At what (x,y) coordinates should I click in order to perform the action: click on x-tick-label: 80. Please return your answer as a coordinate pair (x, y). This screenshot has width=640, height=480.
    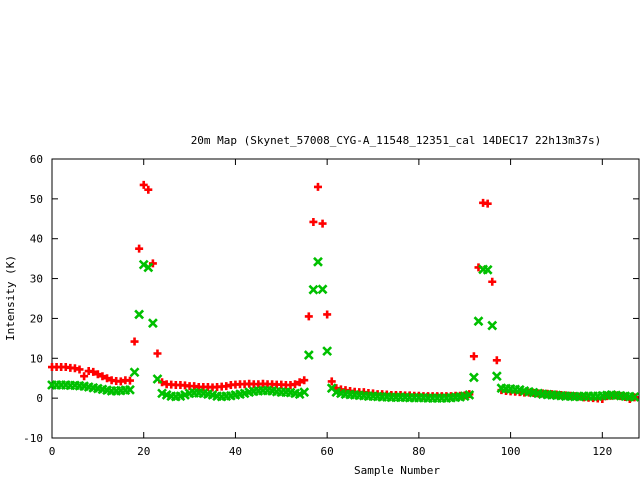
    Looking at the image, I should click on (418, 451).